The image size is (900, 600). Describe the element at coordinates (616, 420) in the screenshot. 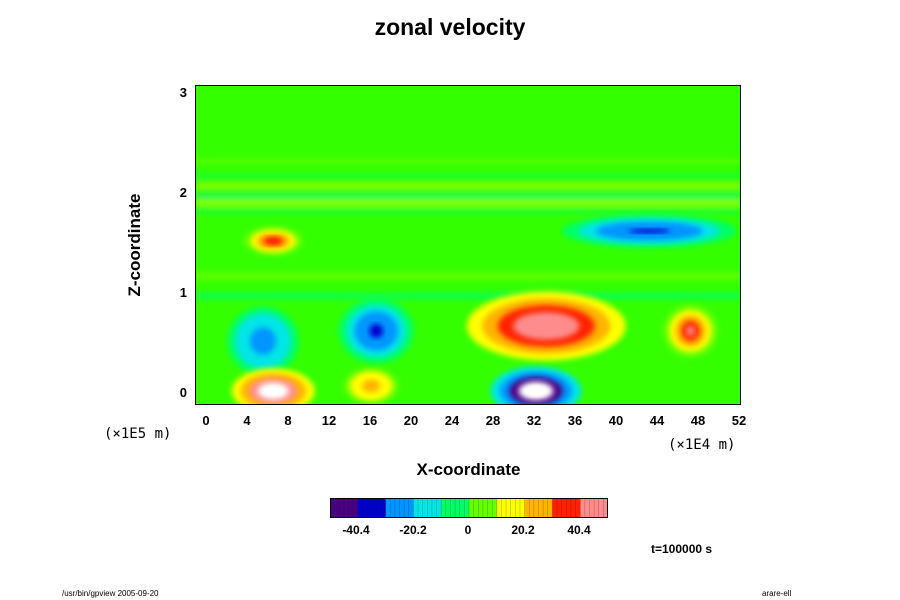

I see `x-tick-label: 40` at that location.